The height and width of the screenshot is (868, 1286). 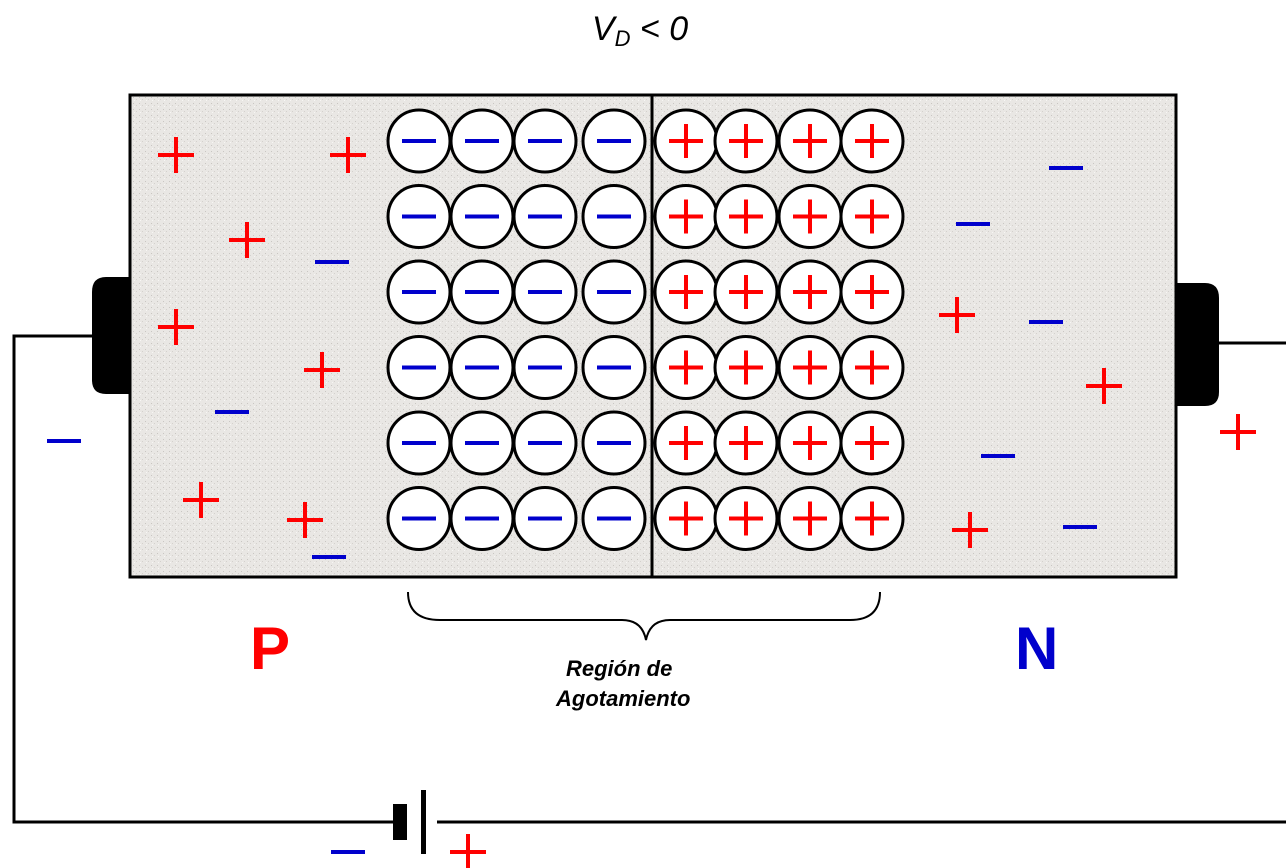 I want to click on left-contact, so click(x=111, y=335).